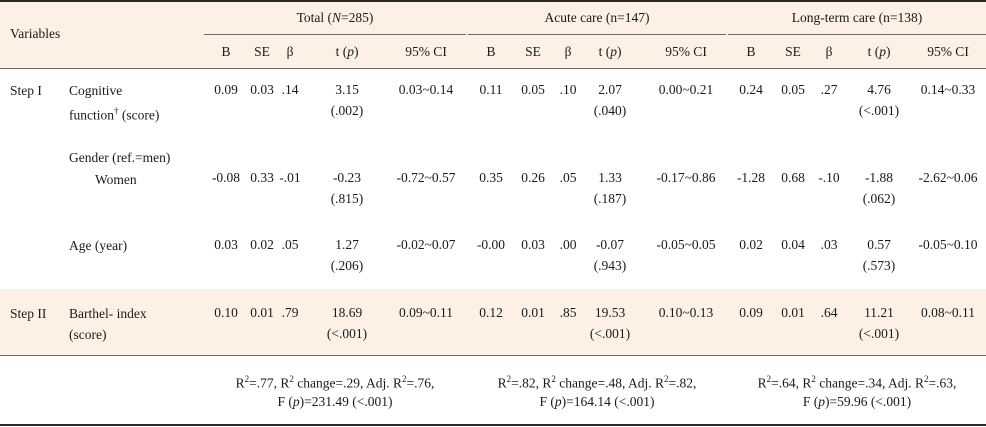 The height and width of the screenshot is (427, 986). I want to click on cell-r2-acute-b: 0.35, so click(491, 177).